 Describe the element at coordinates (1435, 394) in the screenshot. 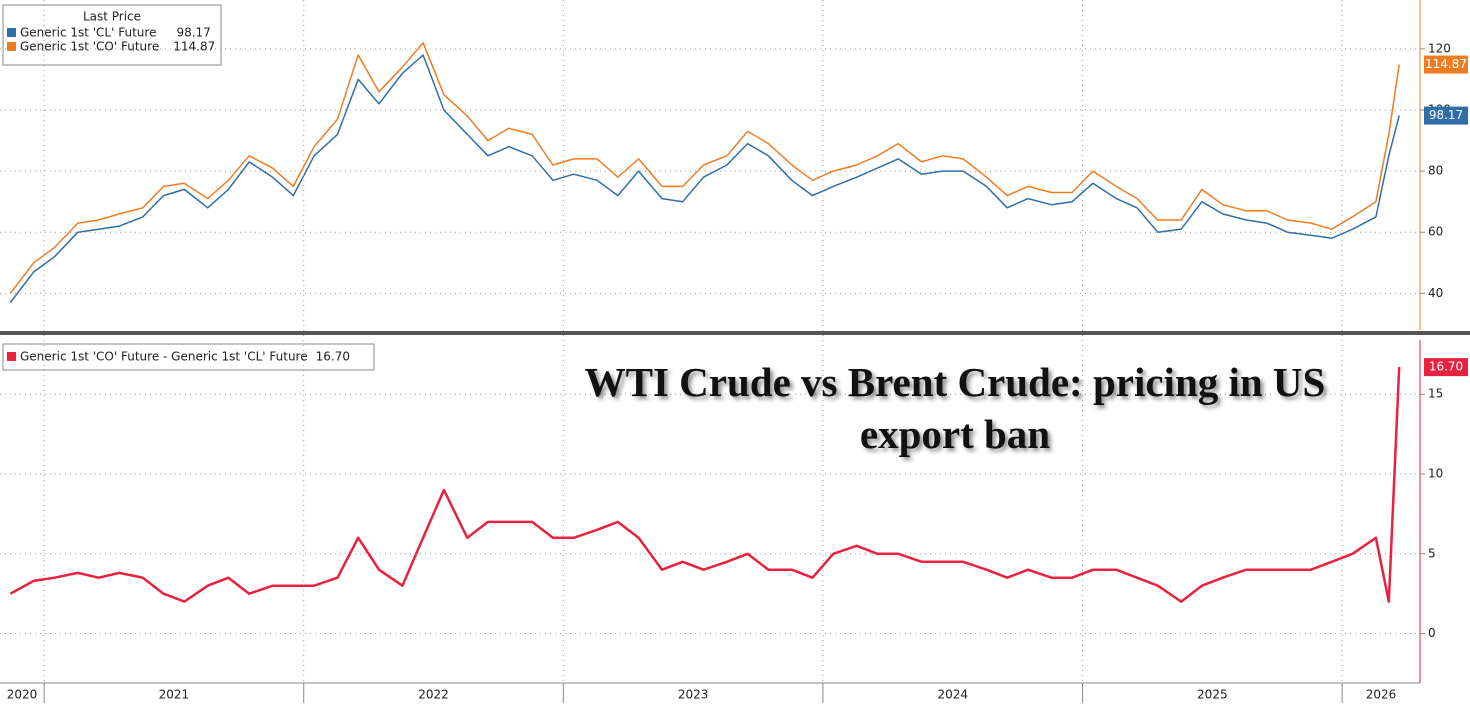

I see `y-tick-label: 15` at that location.